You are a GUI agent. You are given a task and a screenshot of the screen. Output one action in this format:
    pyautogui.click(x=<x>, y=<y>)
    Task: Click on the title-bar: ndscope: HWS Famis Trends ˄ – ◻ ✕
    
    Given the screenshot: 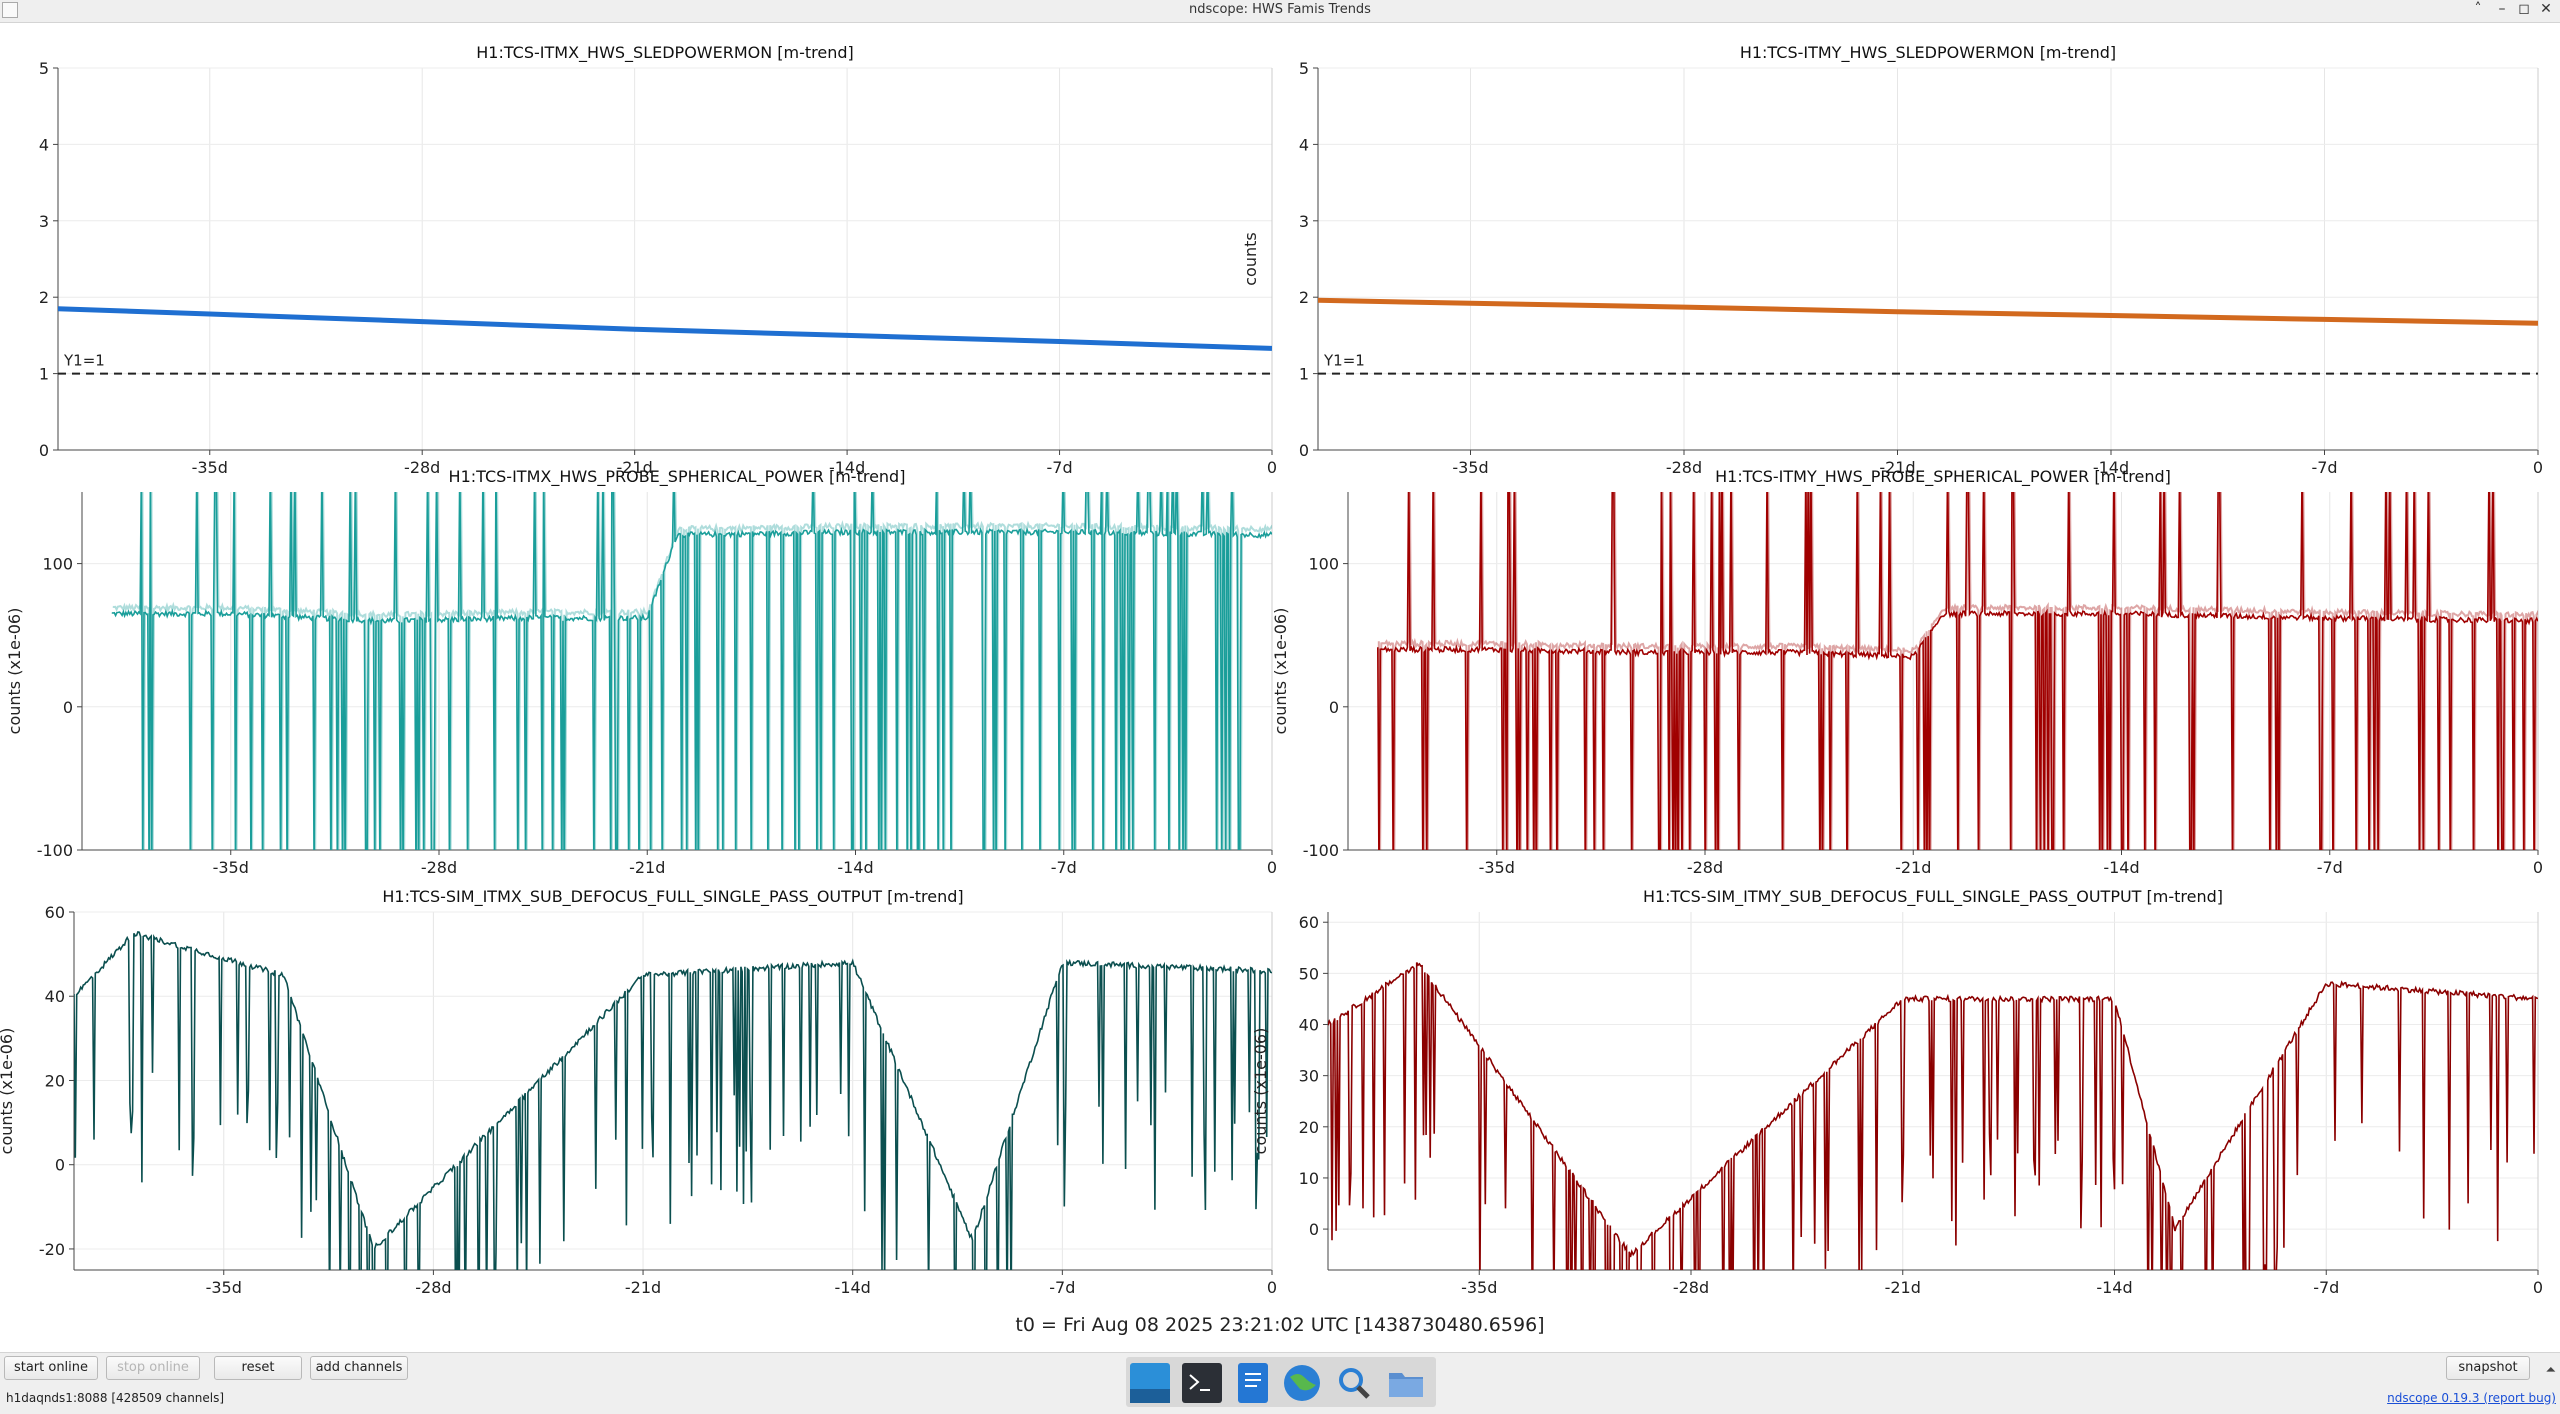 What is the action you would take?
    pyautogui.click(x=1280, y=11)
    